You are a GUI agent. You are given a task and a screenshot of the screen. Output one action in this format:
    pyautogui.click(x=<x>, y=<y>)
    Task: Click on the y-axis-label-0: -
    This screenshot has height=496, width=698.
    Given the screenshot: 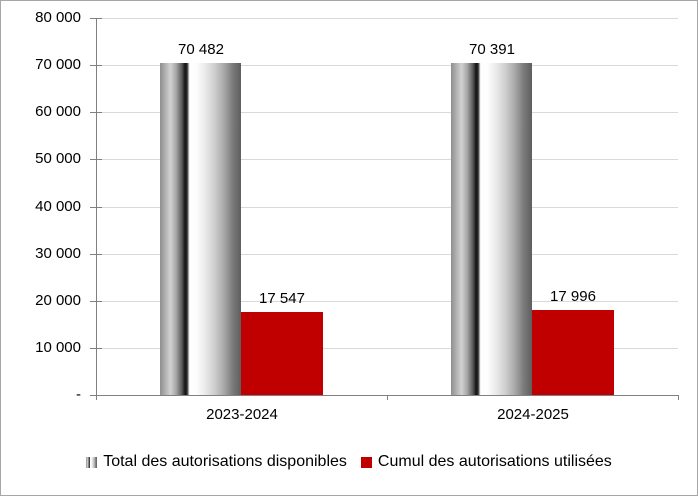 What is the action you would take?
    pyautogui.click(x=78, y=394)
    